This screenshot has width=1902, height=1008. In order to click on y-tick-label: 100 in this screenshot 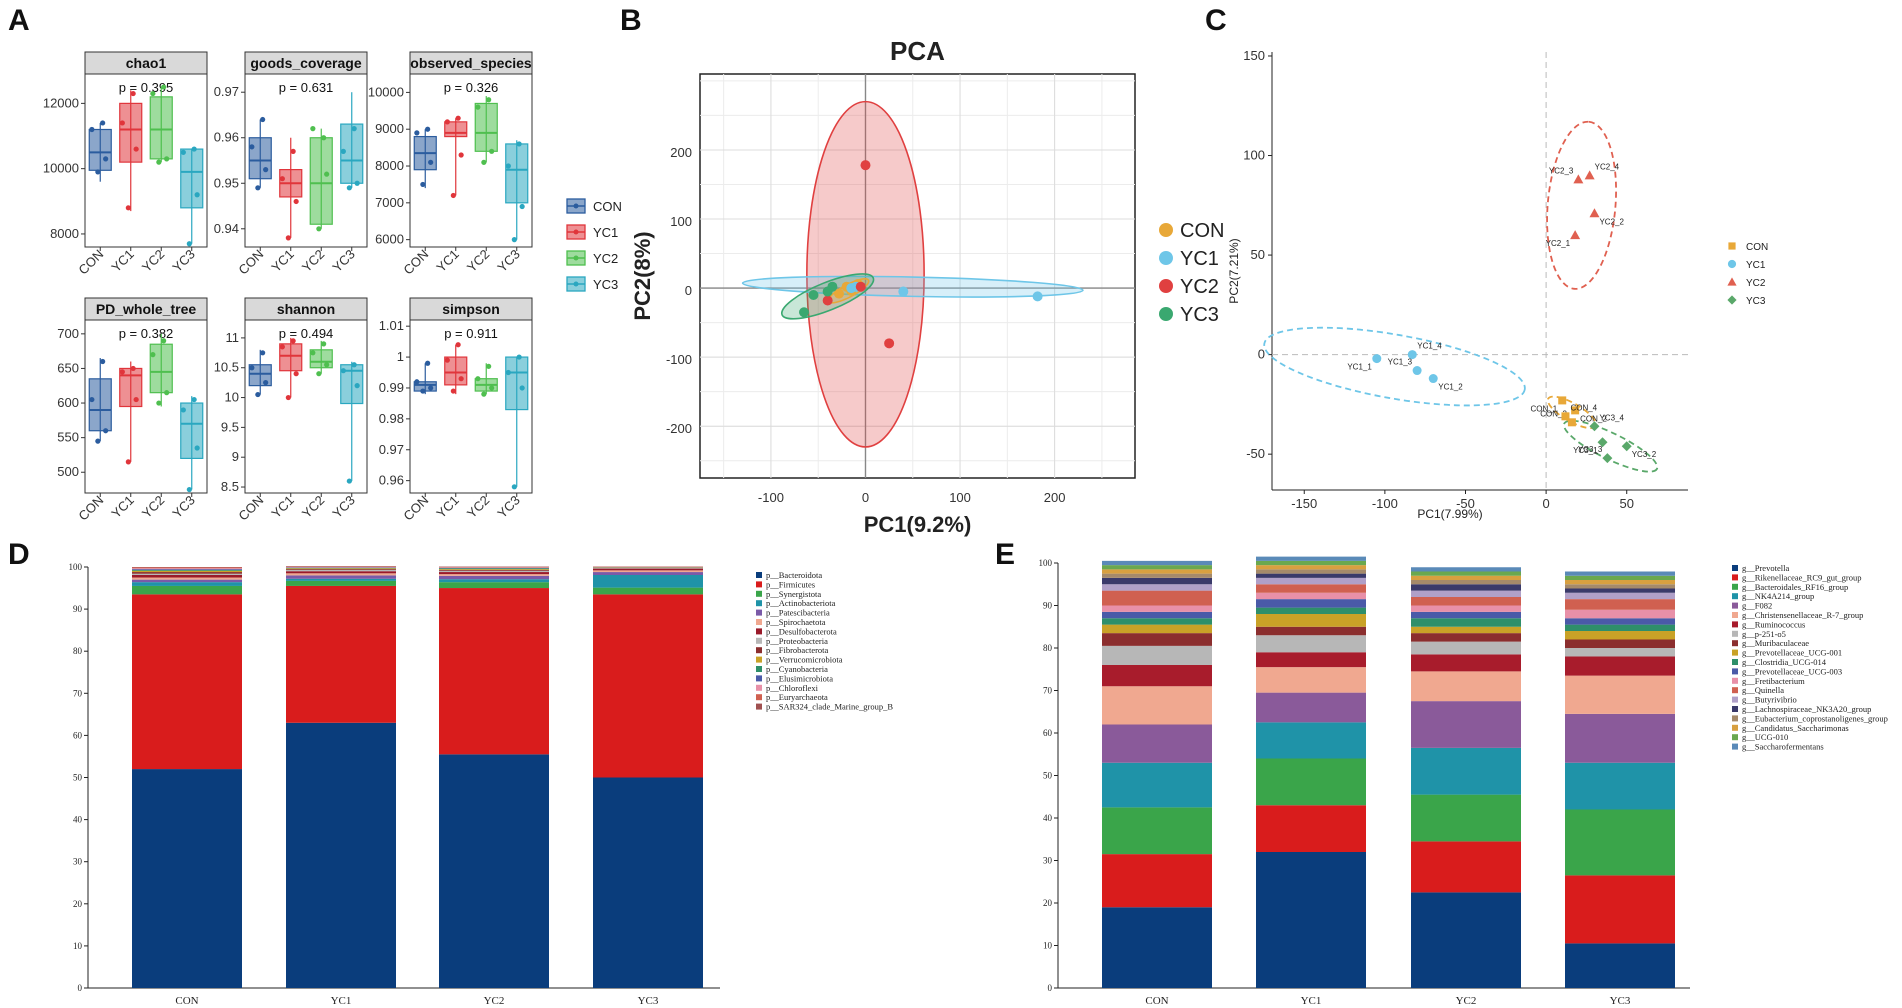, I will do `click(1254, 155)`.